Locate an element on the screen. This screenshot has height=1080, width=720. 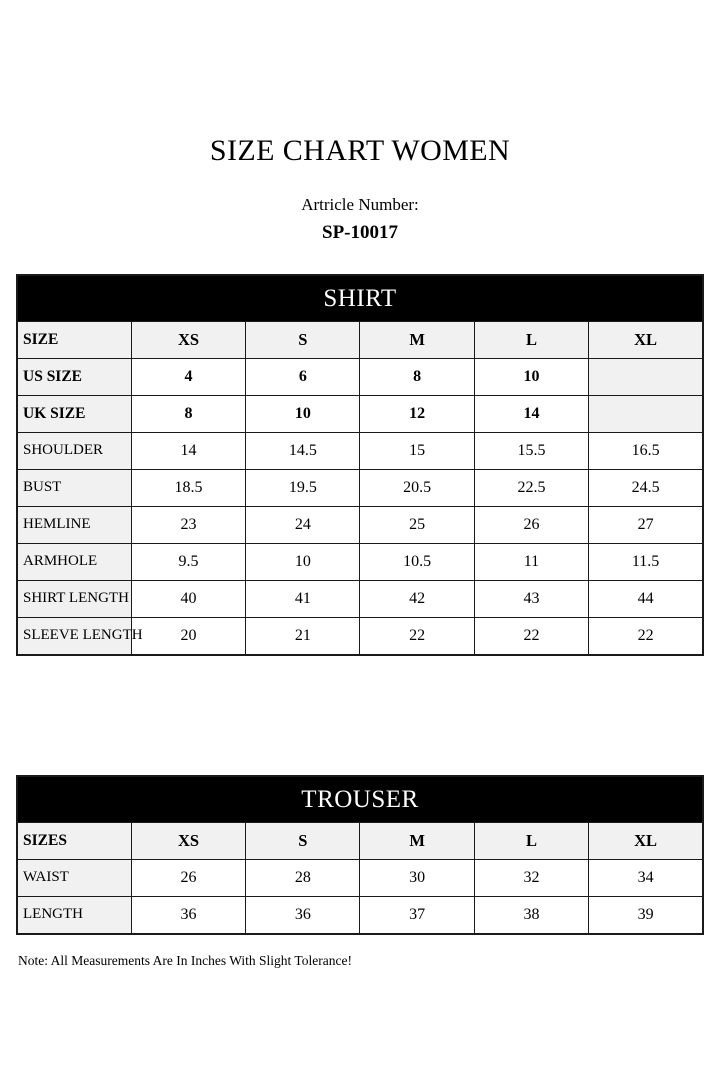
cell-shoulder-xl: 16.5 is located at coordinates (646, 450).